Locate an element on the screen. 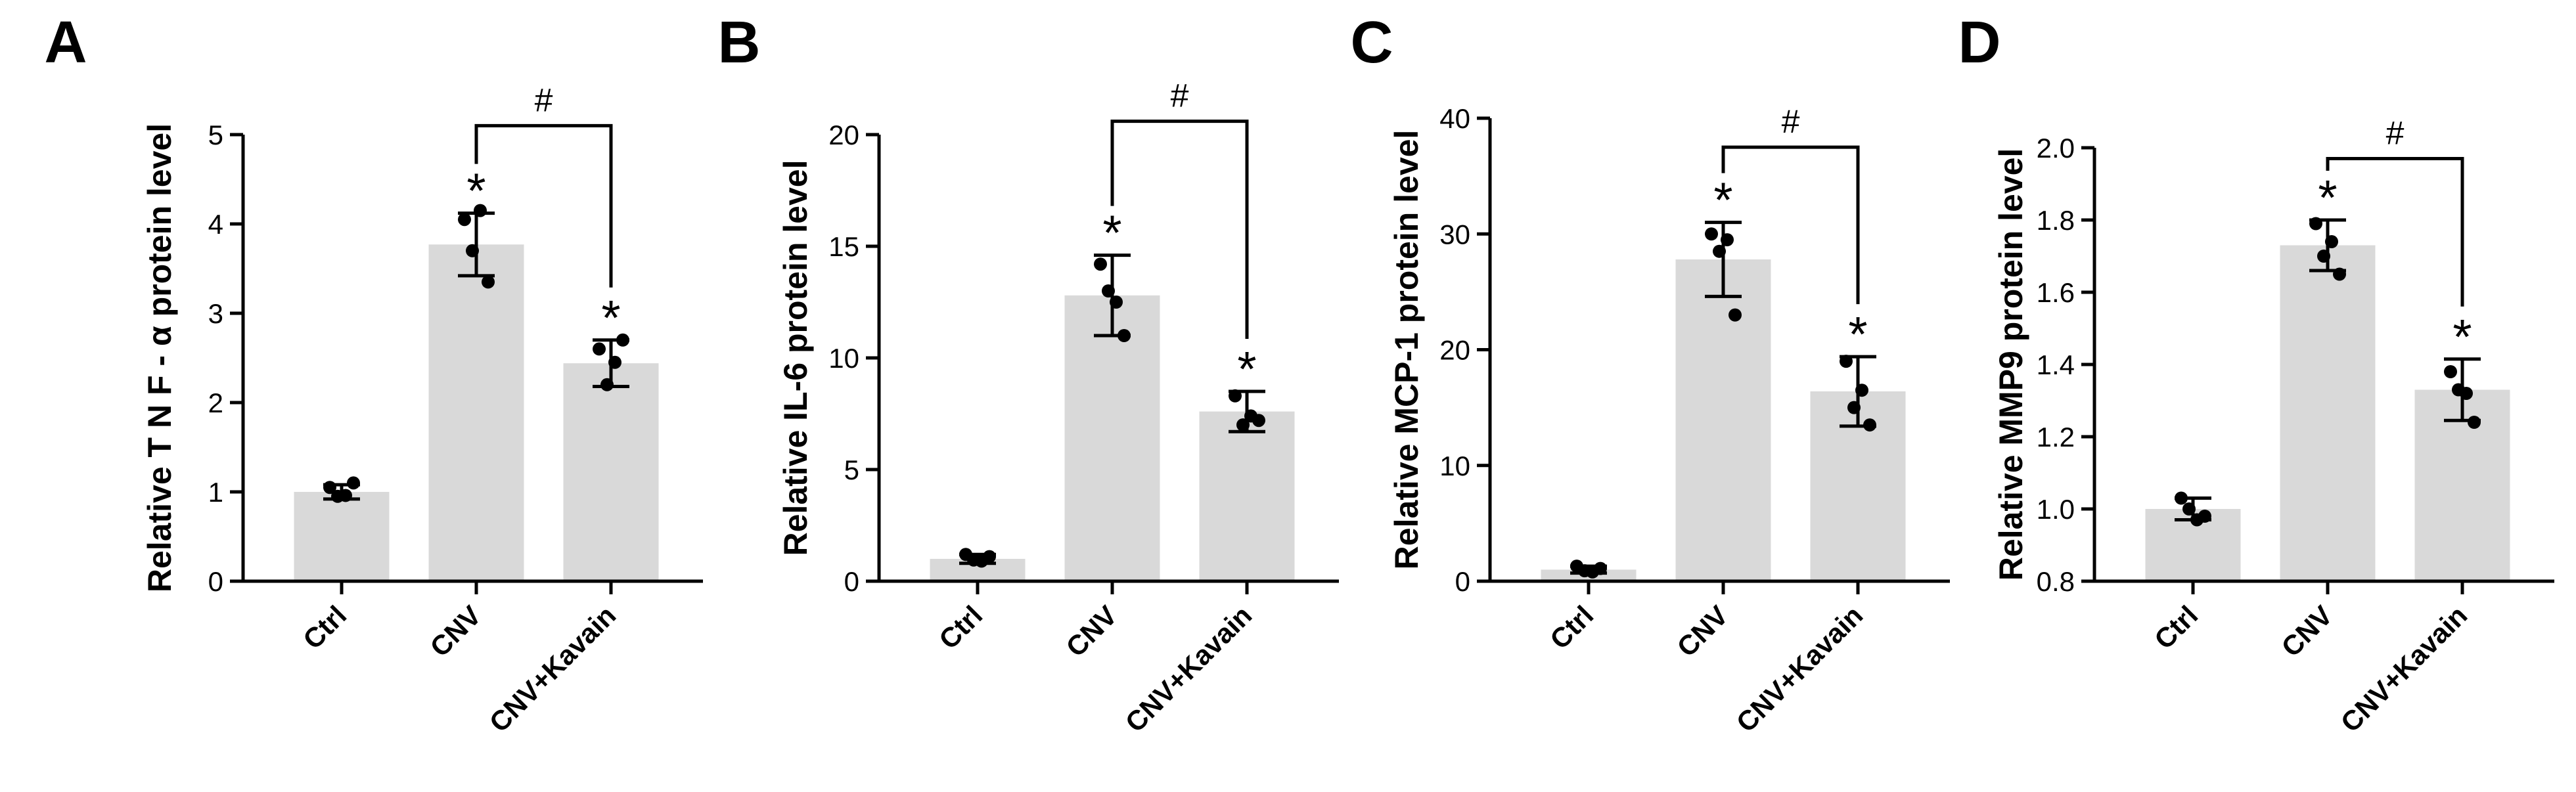 This screenshot has height=792, width=2576. y-tick-label: 1.4 is located at coordinates (2056, 364).